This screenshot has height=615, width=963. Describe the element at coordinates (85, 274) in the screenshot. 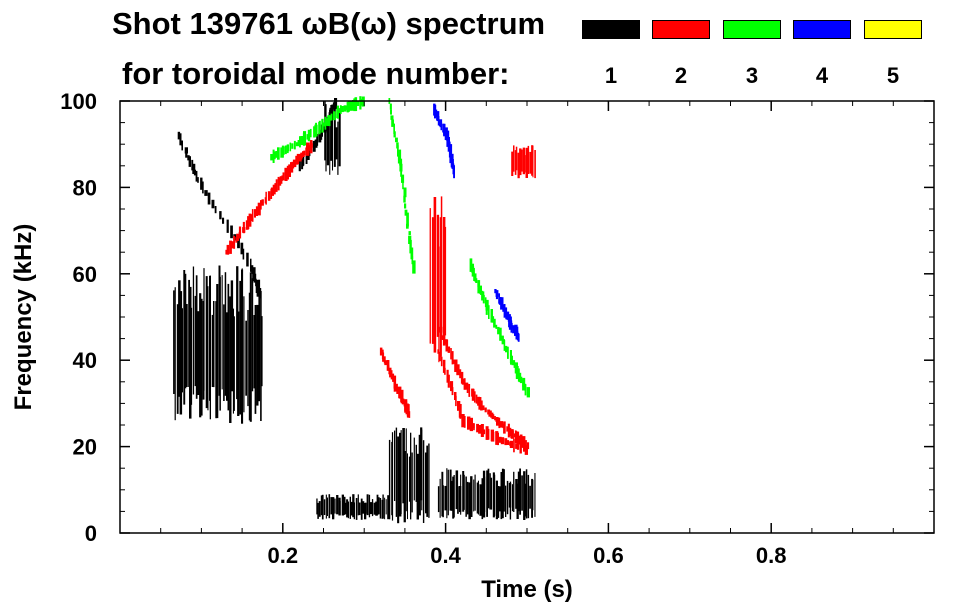

I see `y-tick-label: 60` at that location.